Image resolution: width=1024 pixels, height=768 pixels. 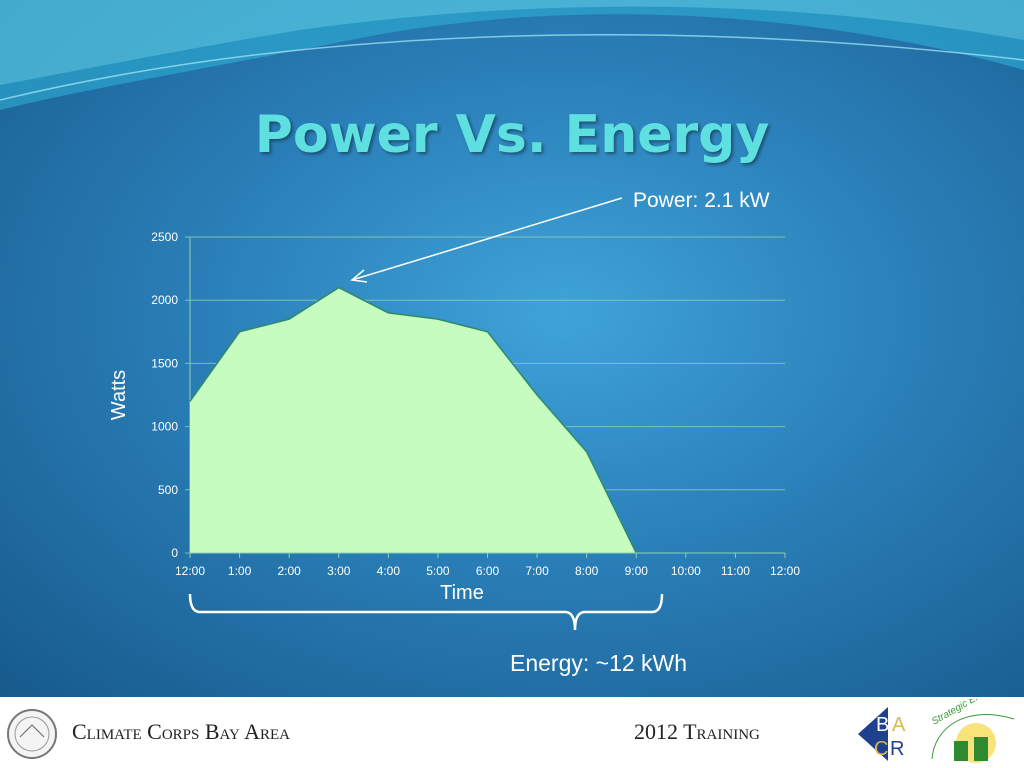 What do you see at coordinates (488, 571) in the screenshot?
I see `x-tick-label: 6:00` at bounding box center [488, 571].